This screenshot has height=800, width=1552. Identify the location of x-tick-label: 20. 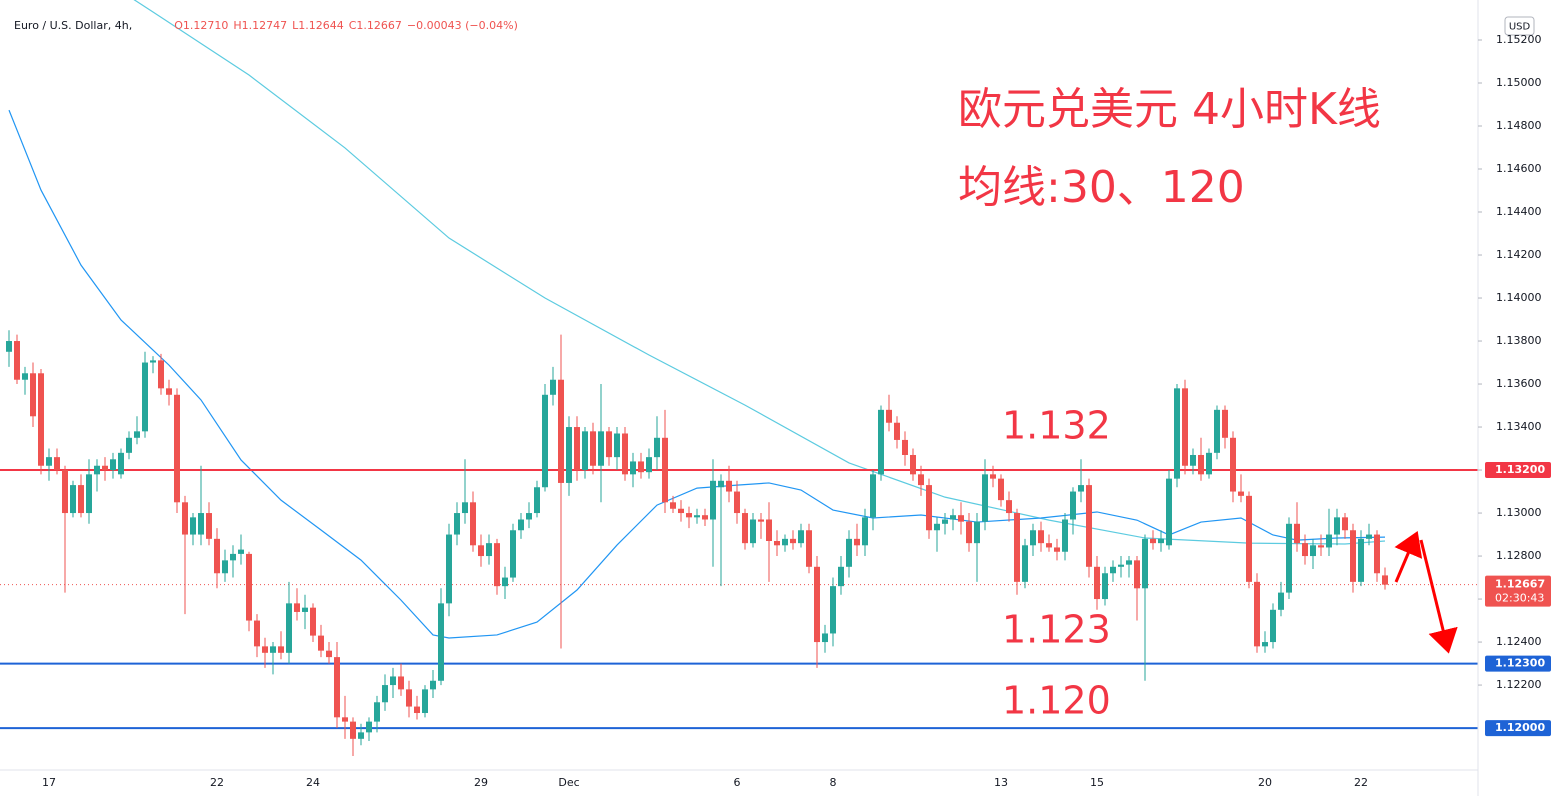
(1265, 782).